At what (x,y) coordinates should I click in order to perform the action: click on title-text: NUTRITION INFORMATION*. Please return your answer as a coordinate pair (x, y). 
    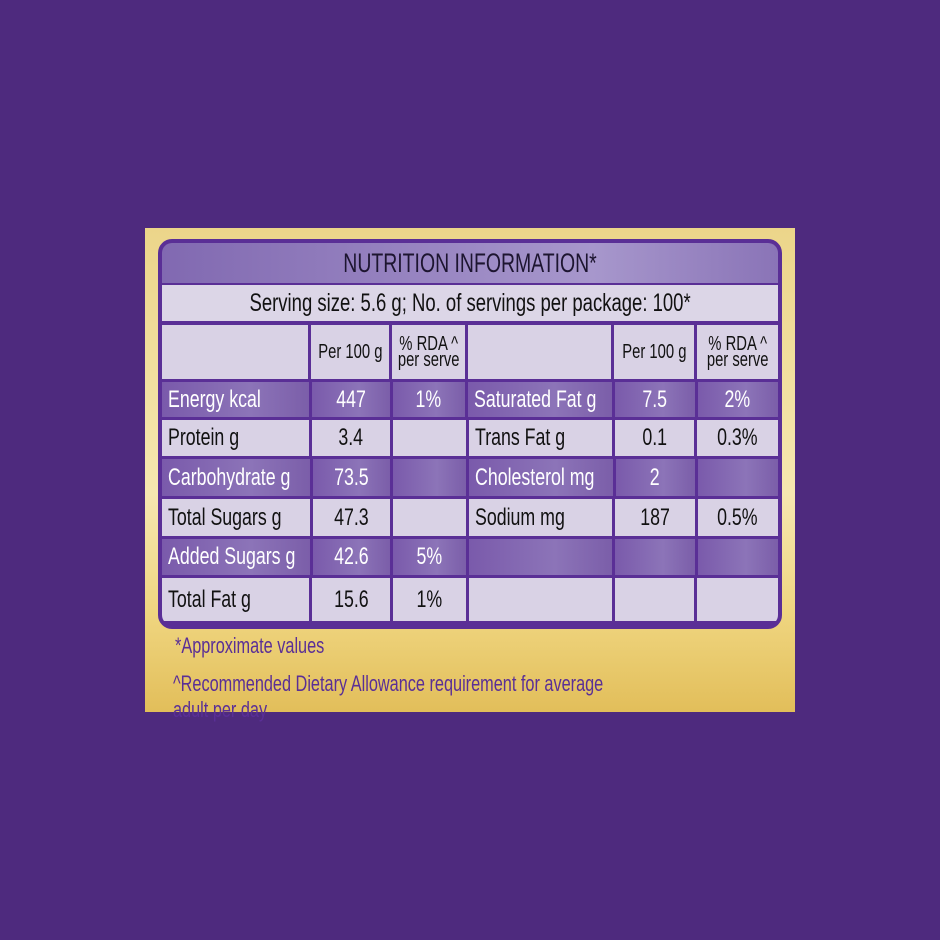
    Looking at the image, I should click on (470, 262).